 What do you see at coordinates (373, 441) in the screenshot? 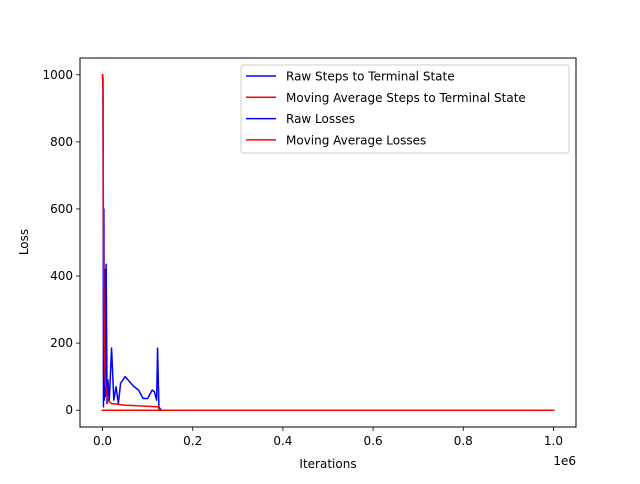
I see `x-tick-label: 0.6` at bounding box center [373, 441].